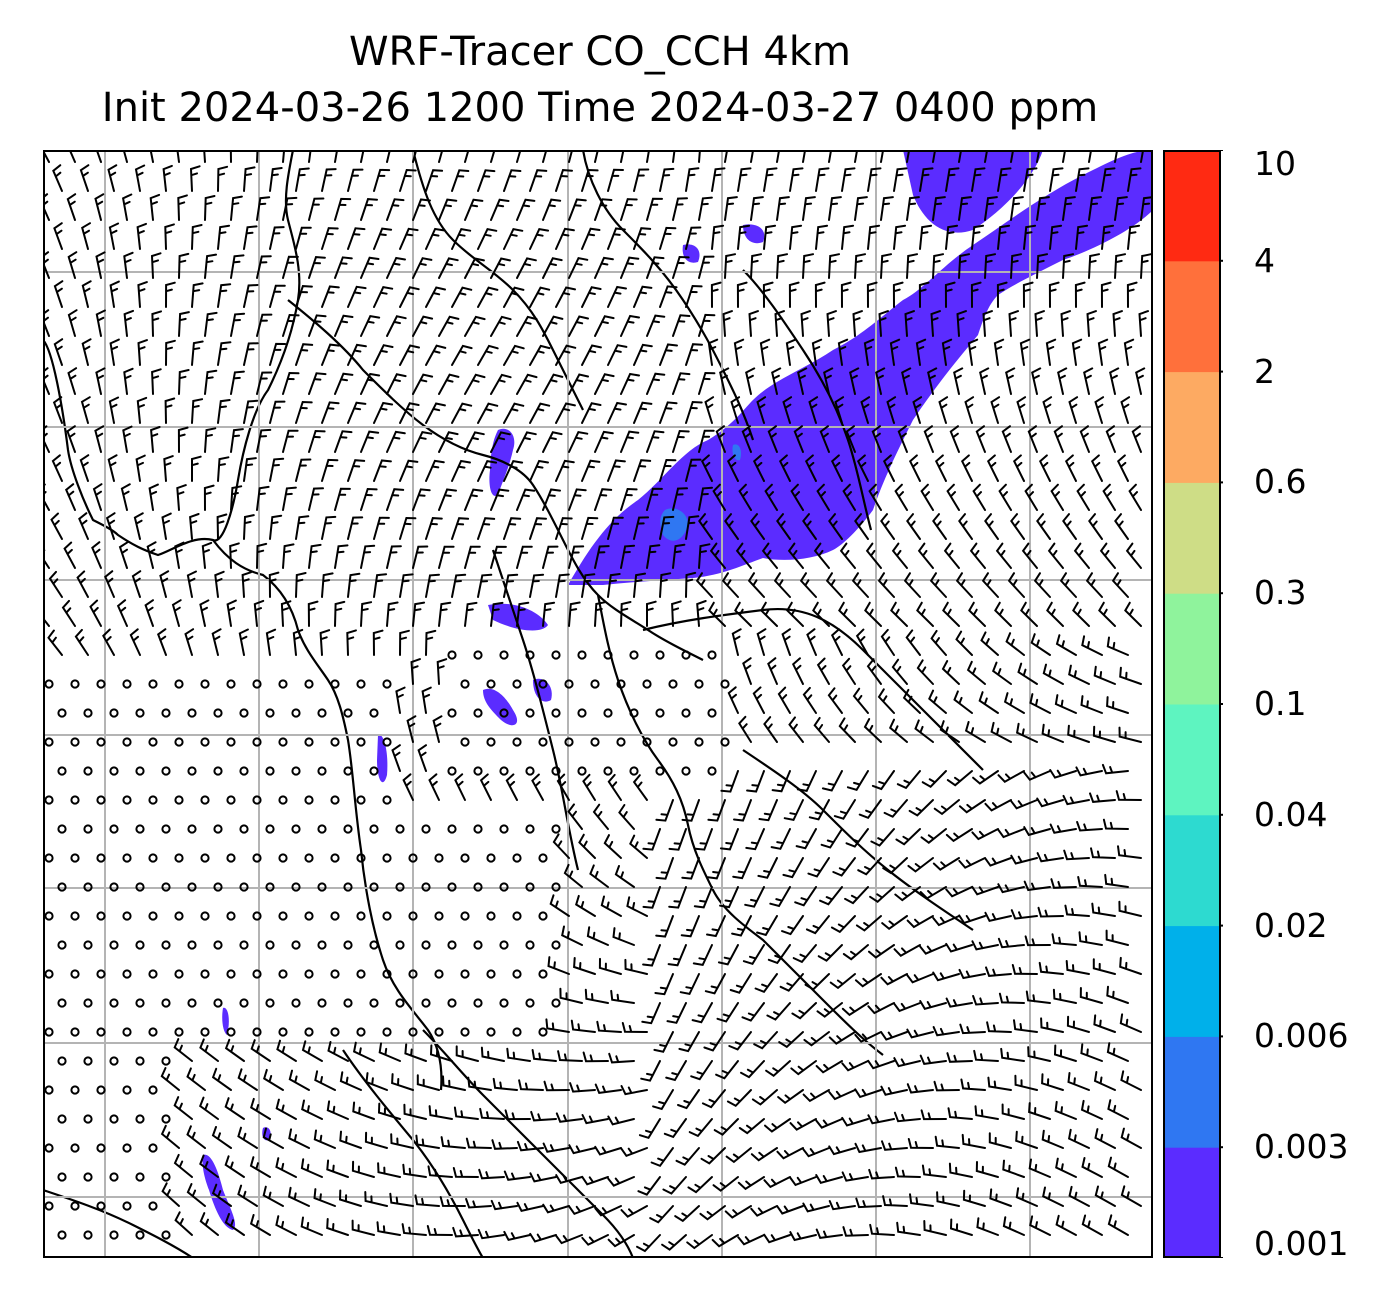 The width and height of the screenshot is (1400, 1313). Describe the element at coordinates (1280, 482) in the screenshot. I see `colorbar-label: 0.6` at that location.